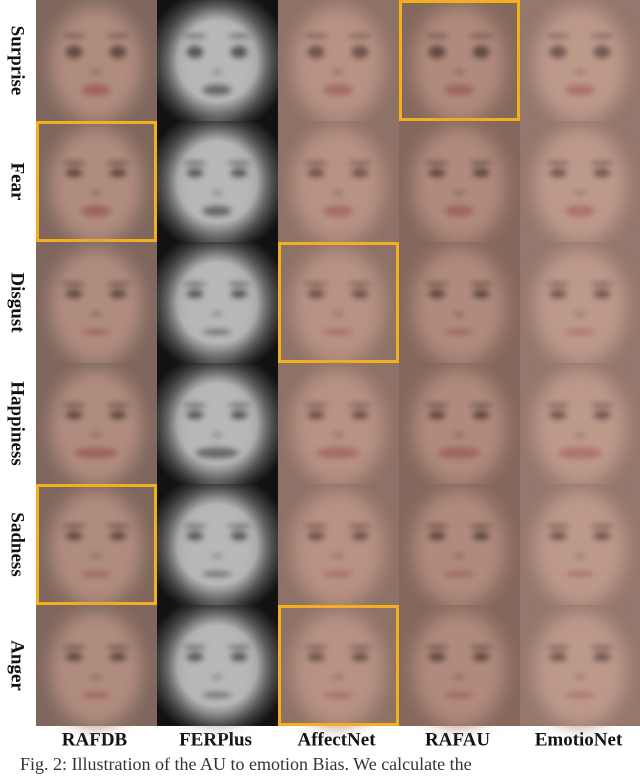 The height and width of the screenshot is (778, 640). What do you see at coordinates (579, 739) in the screenshot?
I see `column-label: EmotioNet` at bounding box center [579, 739].